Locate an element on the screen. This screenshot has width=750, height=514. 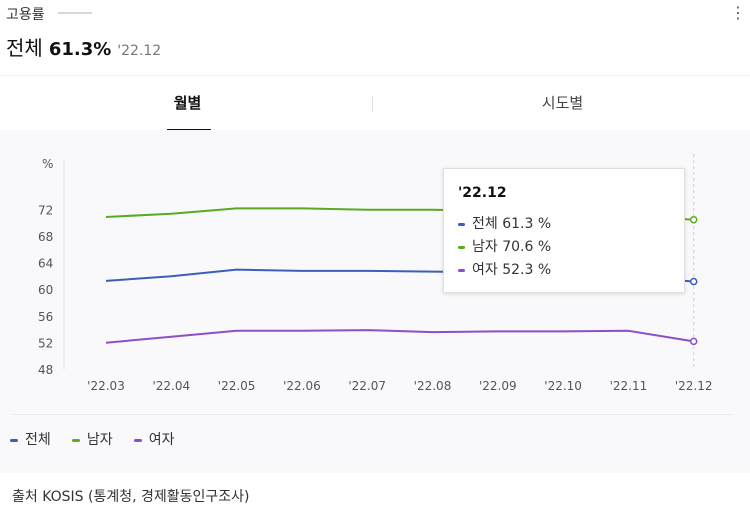
x-tick-label: '22.12 is located at coordinates (694, 386).